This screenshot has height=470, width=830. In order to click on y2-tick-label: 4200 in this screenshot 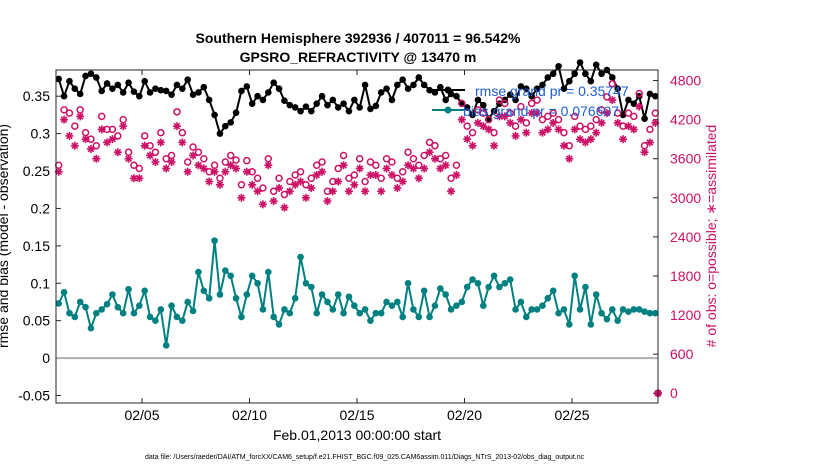, I will do `click(685, 120)`.